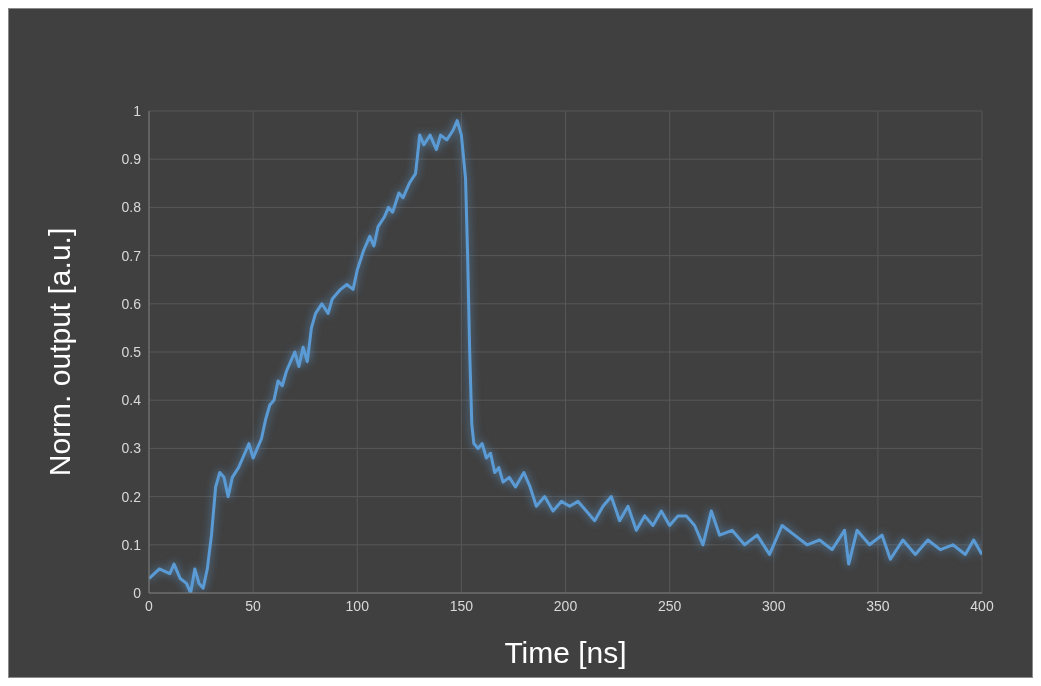  I want to click on x-tick-label: 300, so click(774, 605).